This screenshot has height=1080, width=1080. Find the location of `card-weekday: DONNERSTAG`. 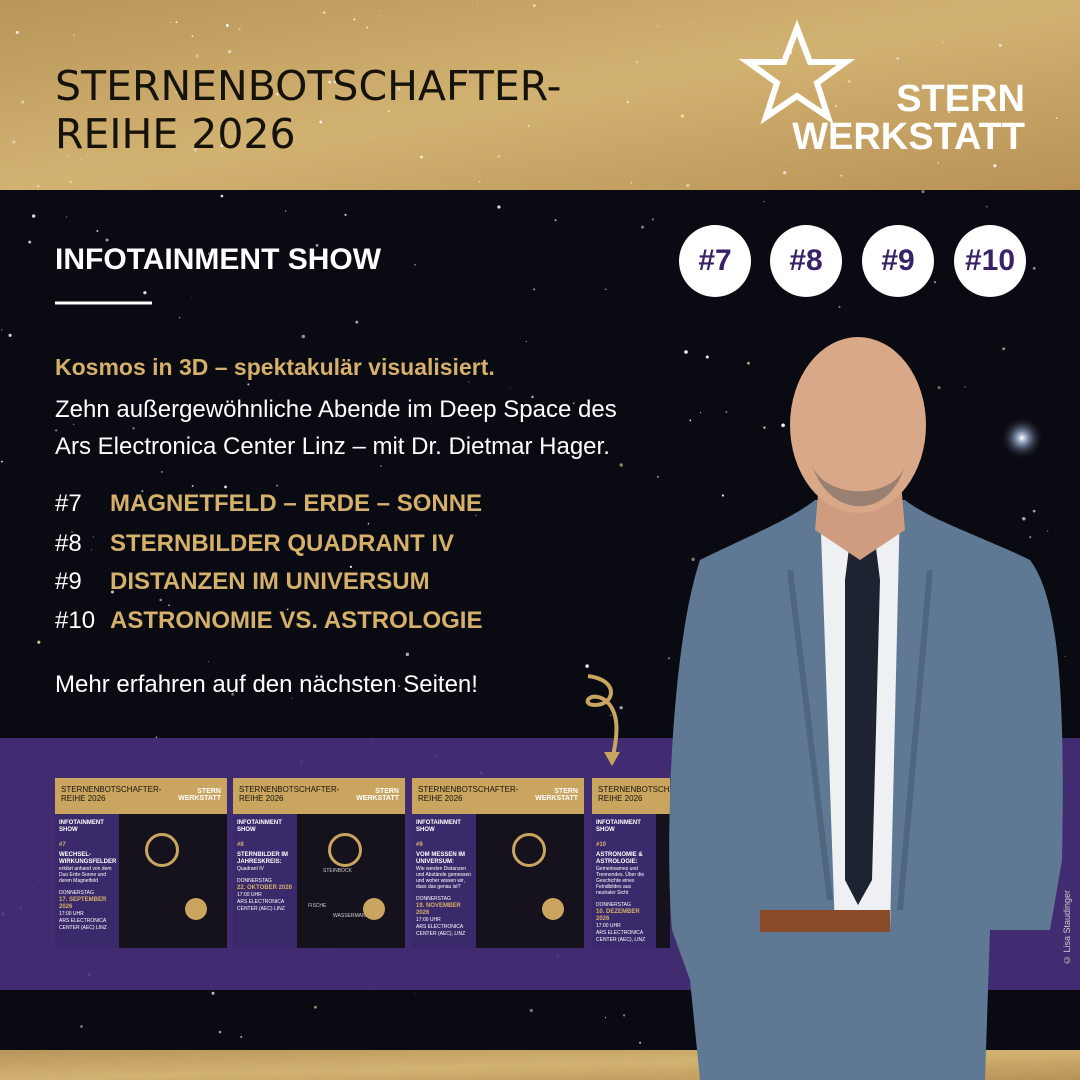

card-weekday: DONNERSTAG is located at coordinates (433, 899).